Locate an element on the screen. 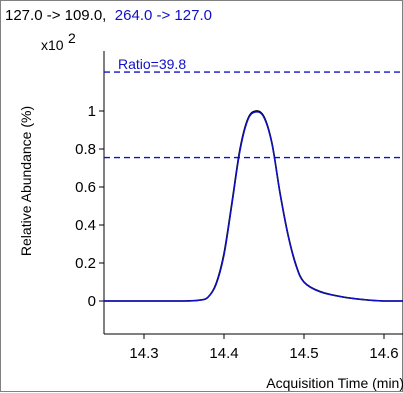  y-tick-label: 0.8 is located at coordinates (85, 149).